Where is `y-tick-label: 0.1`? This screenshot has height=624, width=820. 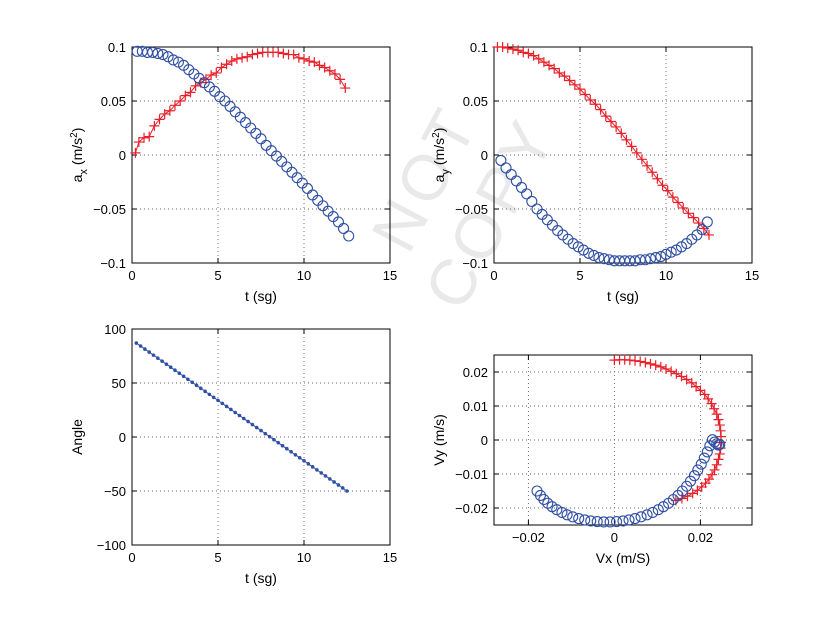 y-tick-label: 0.1 is located at coordinates (117, 47).